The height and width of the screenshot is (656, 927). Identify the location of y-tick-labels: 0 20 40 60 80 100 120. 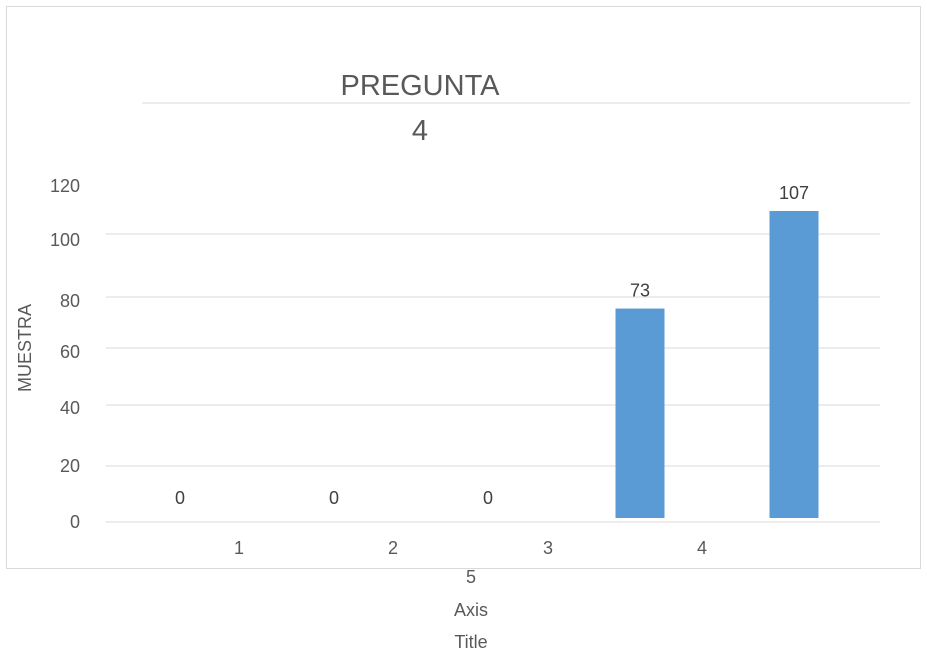
(65, 354).